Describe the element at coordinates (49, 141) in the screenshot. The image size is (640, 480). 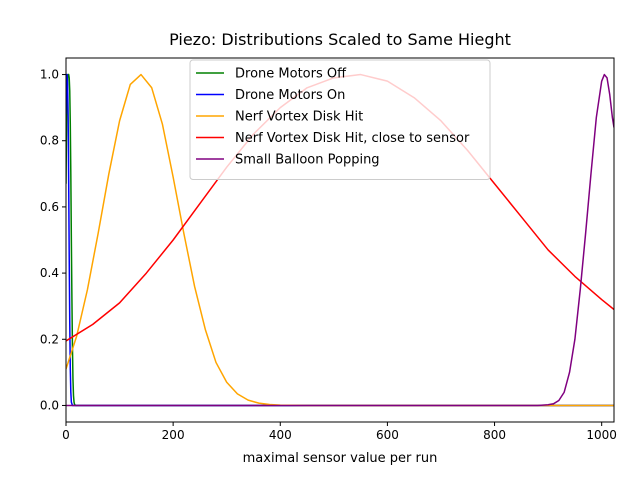
I see `y-tick-label: 0.8` at that location.